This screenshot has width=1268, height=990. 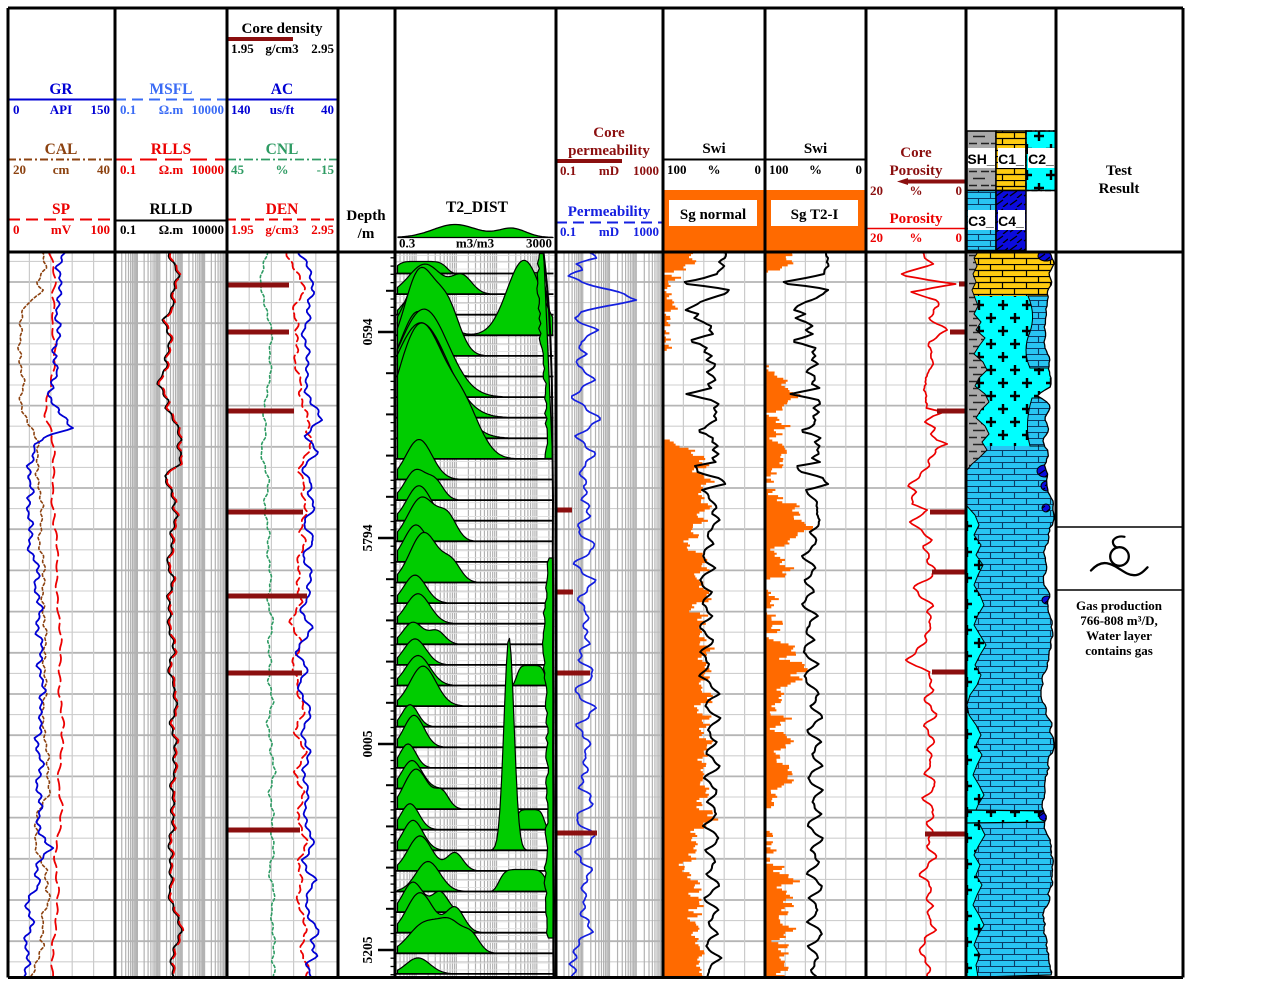 I want to click on svg-text: mV, so click(x=61, y=229).